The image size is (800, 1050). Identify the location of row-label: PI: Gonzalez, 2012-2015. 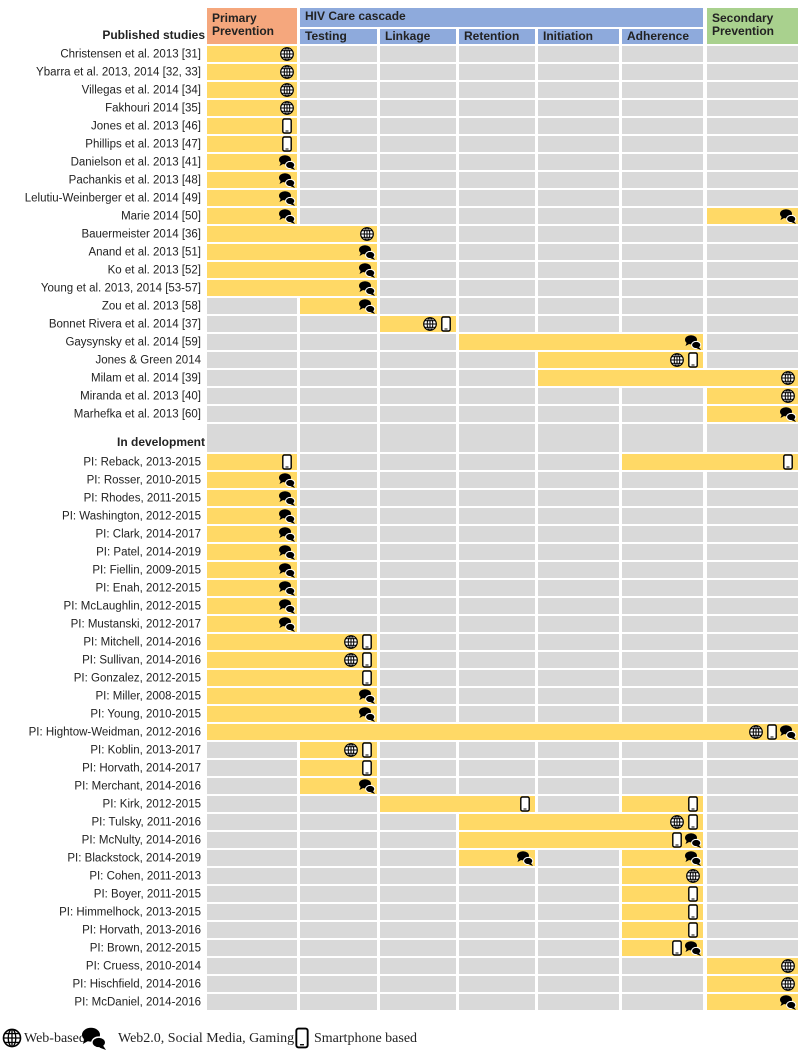
(137, 679).